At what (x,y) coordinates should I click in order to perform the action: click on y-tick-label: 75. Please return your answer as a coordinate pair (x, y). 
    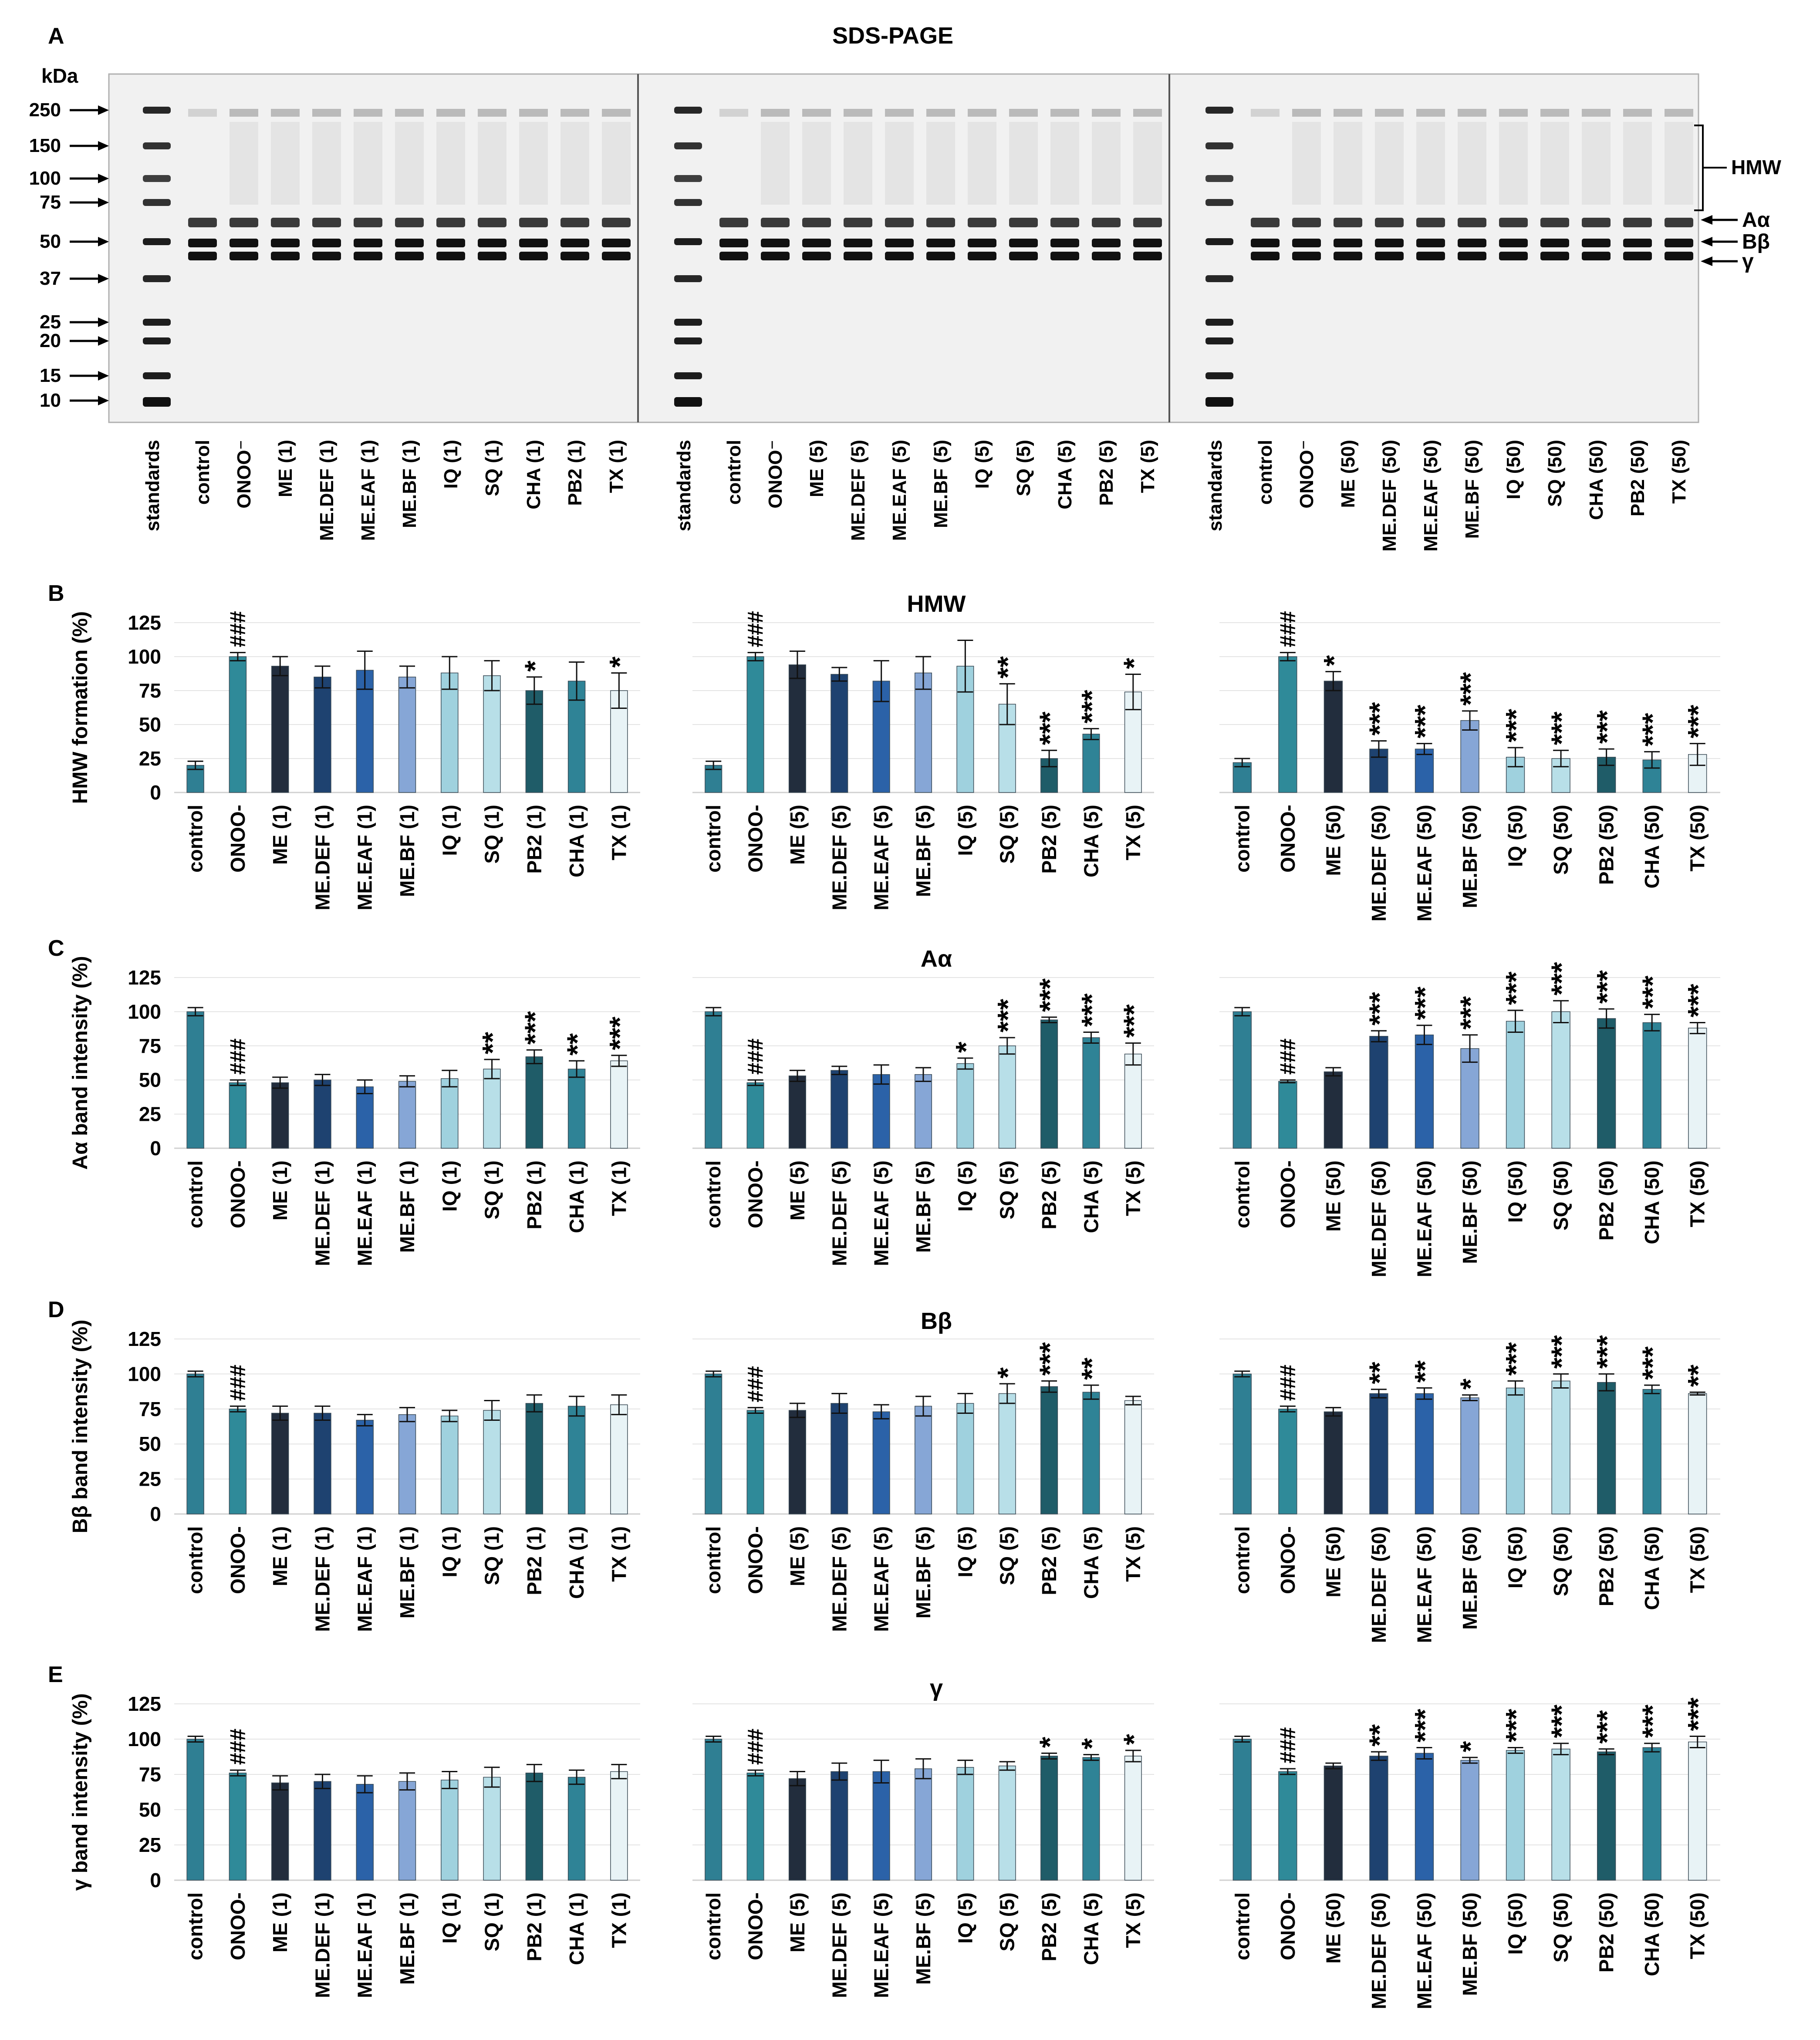
    Looking at the image, I should click on (150, 1046).